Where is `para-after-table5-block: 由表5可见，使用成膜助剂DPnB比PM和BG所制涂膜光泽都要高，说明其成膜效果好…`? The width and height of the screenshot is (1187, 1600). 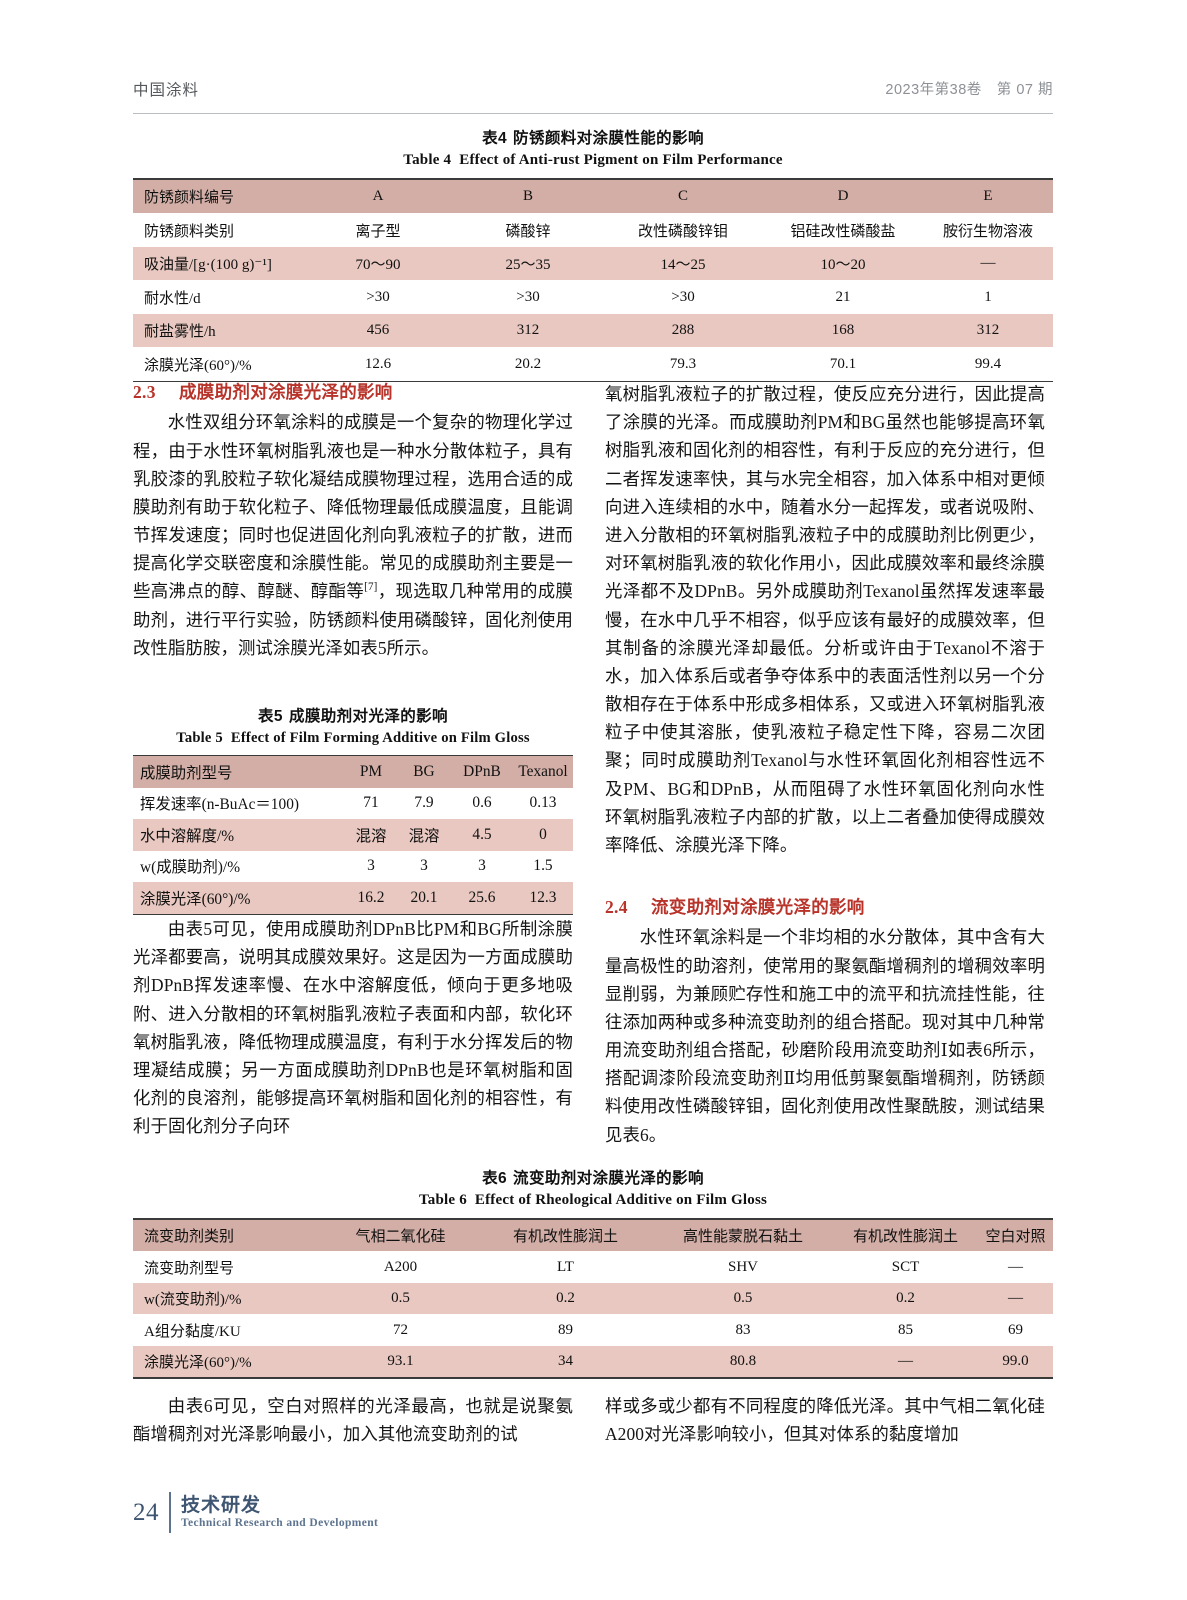
para-after-table5-block: 由表5可见，使用成膜助剂DPnB比PM和BG所制涂膜光泽都要高，说明其成膜效果好… is located at coordinates (353, 1028).